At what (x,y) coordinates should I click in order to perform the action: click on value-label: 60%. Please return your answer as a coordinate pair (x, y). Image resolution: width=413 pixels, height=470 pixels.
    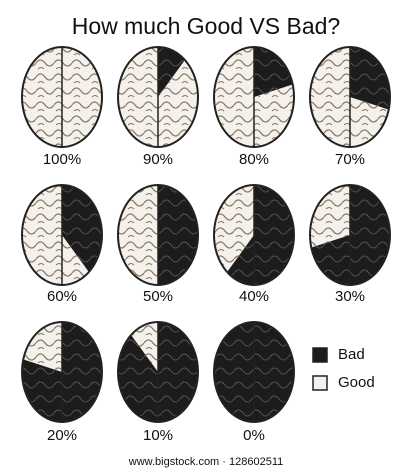
    Looking at the image, I should click on (62, 296).